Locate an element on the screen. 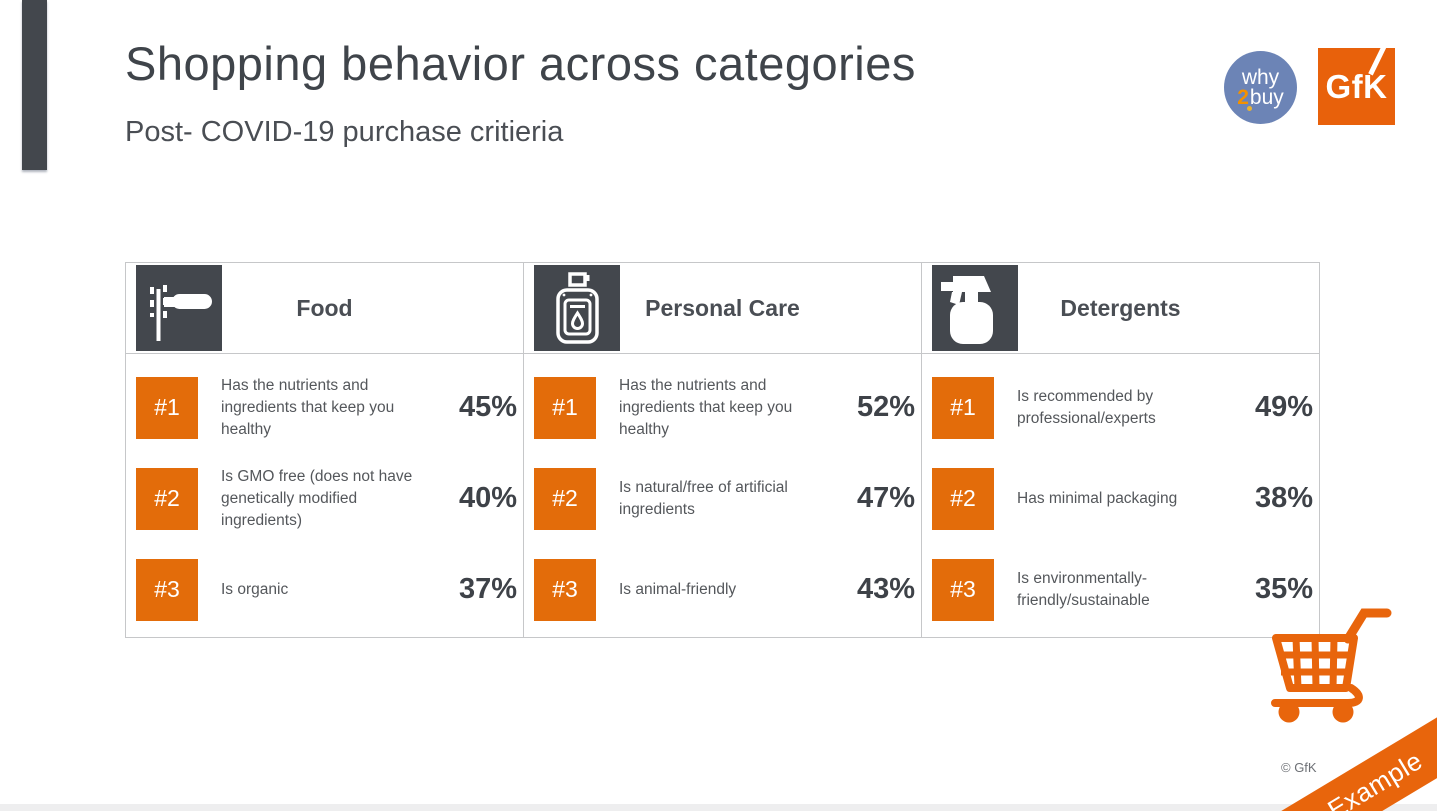 This screenshot has width=1437, height=811. category-title: Personal Care is located at coordinates (722, 307).